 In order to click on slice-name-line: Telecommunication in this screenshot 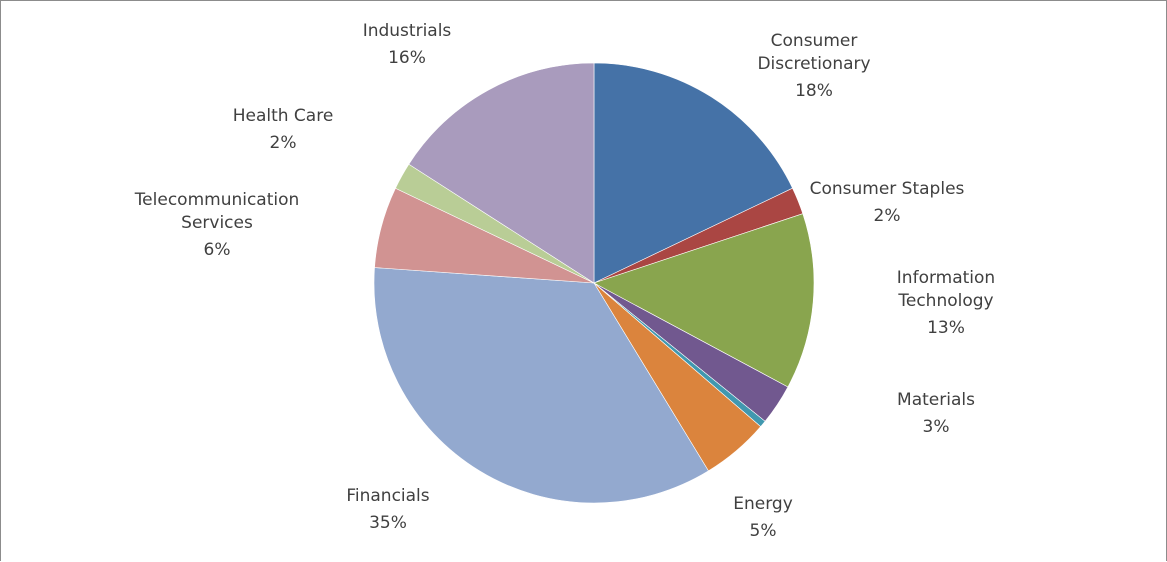, I will do `click(217, 200)`.